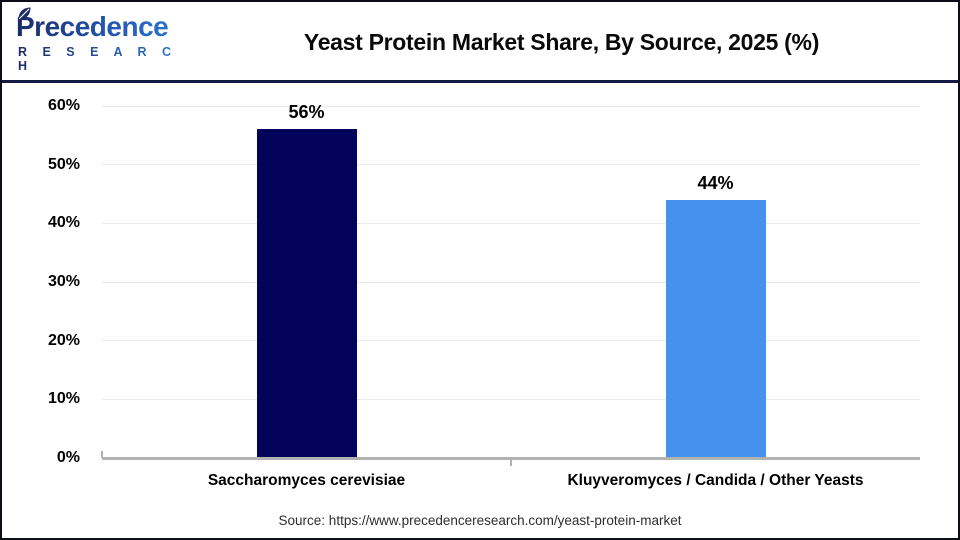  Describe the element at coordinates (63, 105) in the screenshot. I see `y-tick-label: 60%` at that location.